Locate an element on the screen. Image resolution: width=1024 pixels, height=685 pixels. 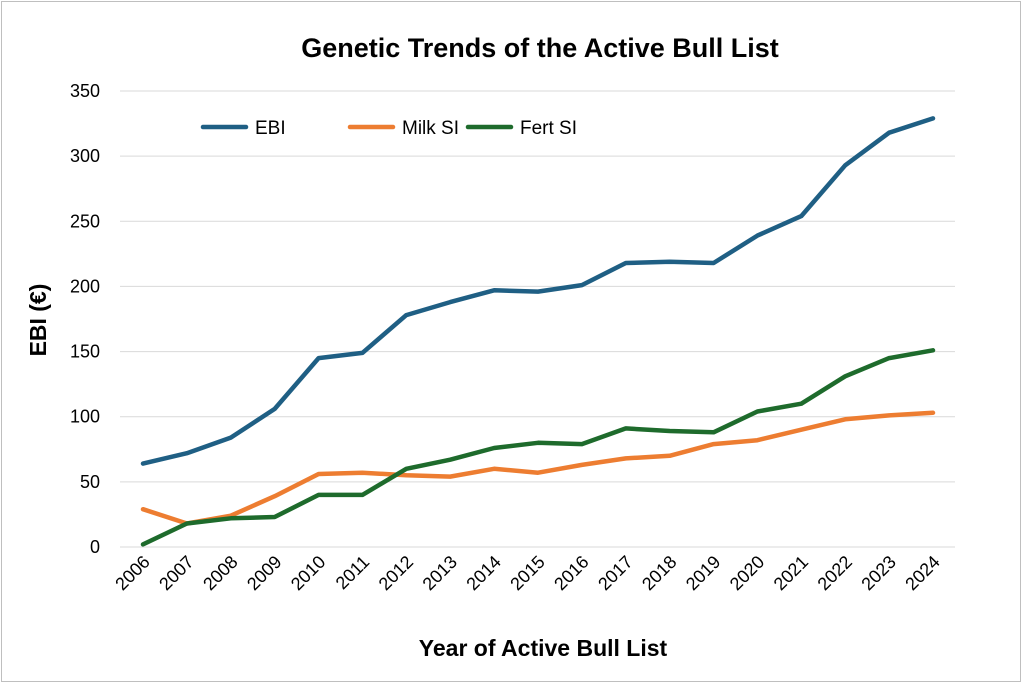
y-tick-label: 200 is located at coordinates (85, 286).